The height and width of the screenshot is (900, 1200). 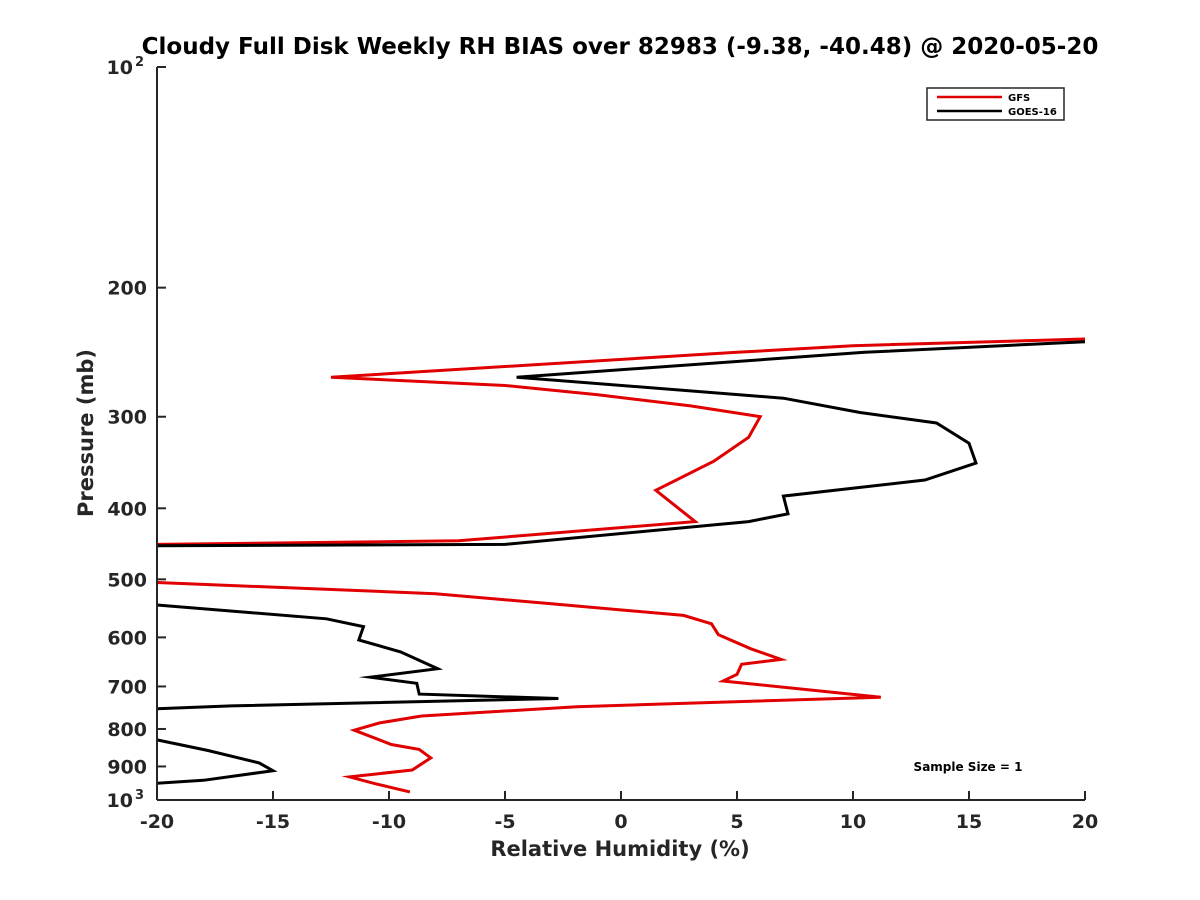 What do you see at coordinates (969, 822) in the screenshot?
I see `x-tick-label: 15` at bounding box center [969, 822].